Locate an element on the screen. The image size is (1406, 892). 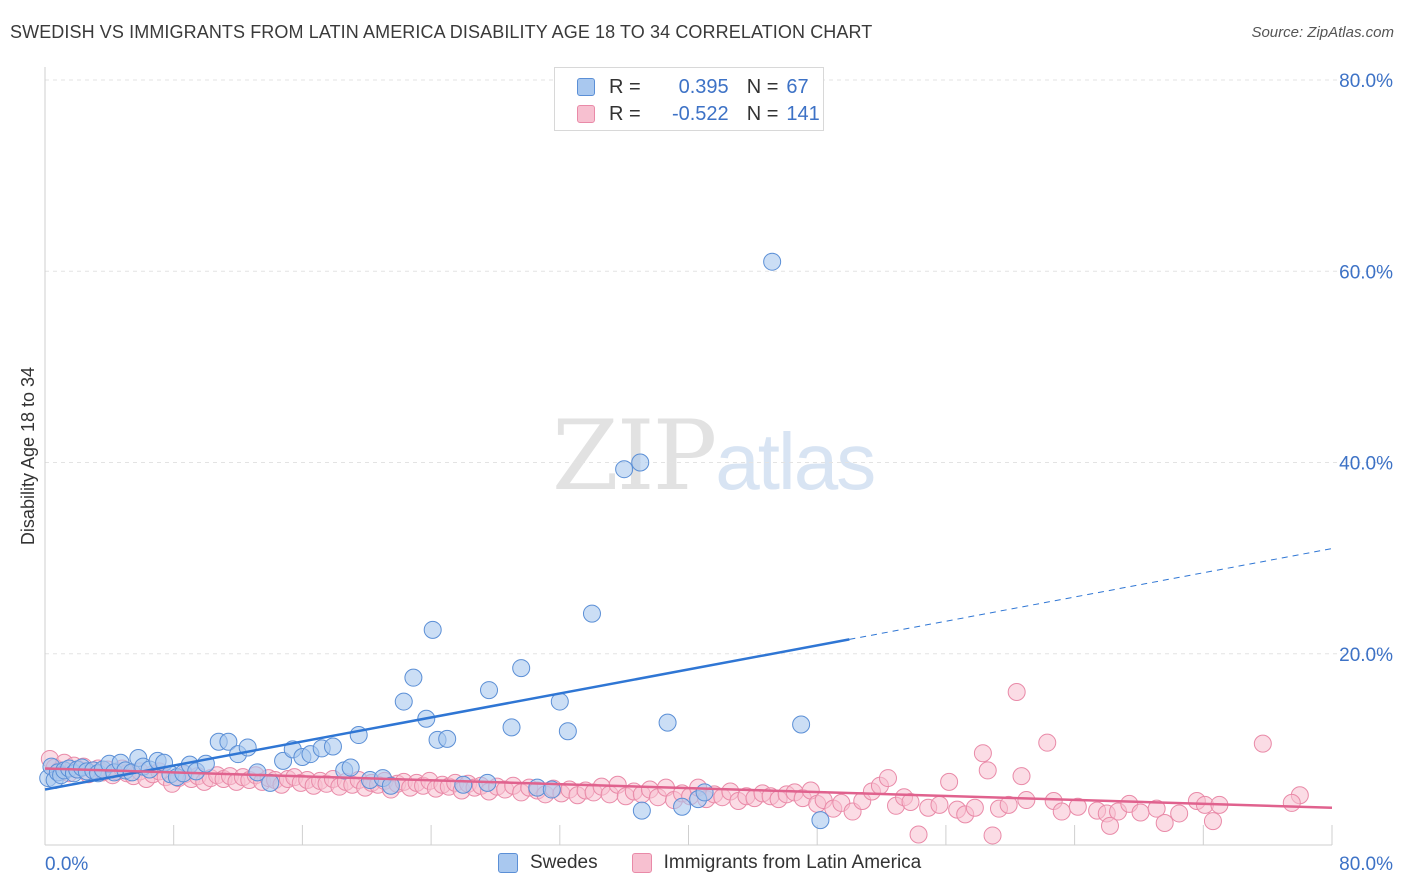
legend-label-latam: Immigrants from Latin America is located at coordinates (792, 862).